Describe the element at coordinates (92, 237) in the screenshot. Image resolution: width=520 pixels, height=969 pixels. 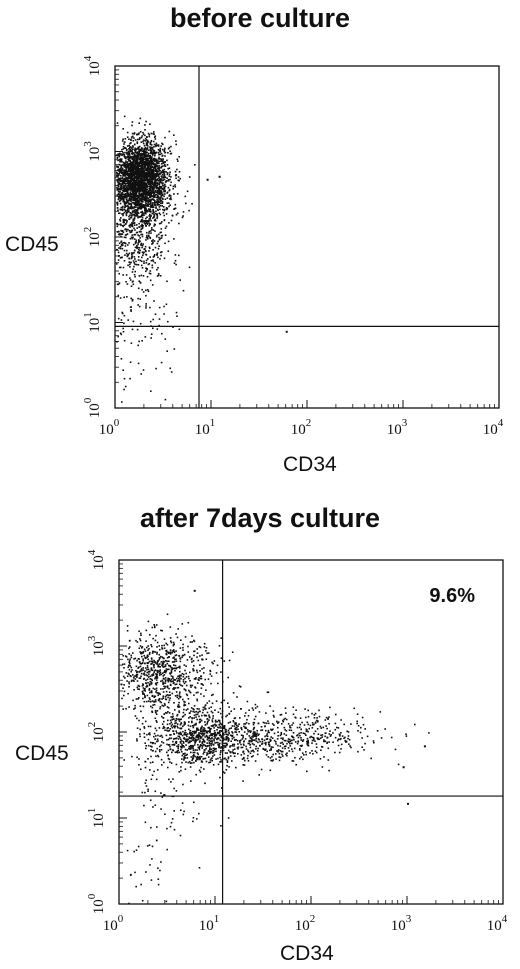
I see `chart-1-y-tick-label: 10²` at that location.